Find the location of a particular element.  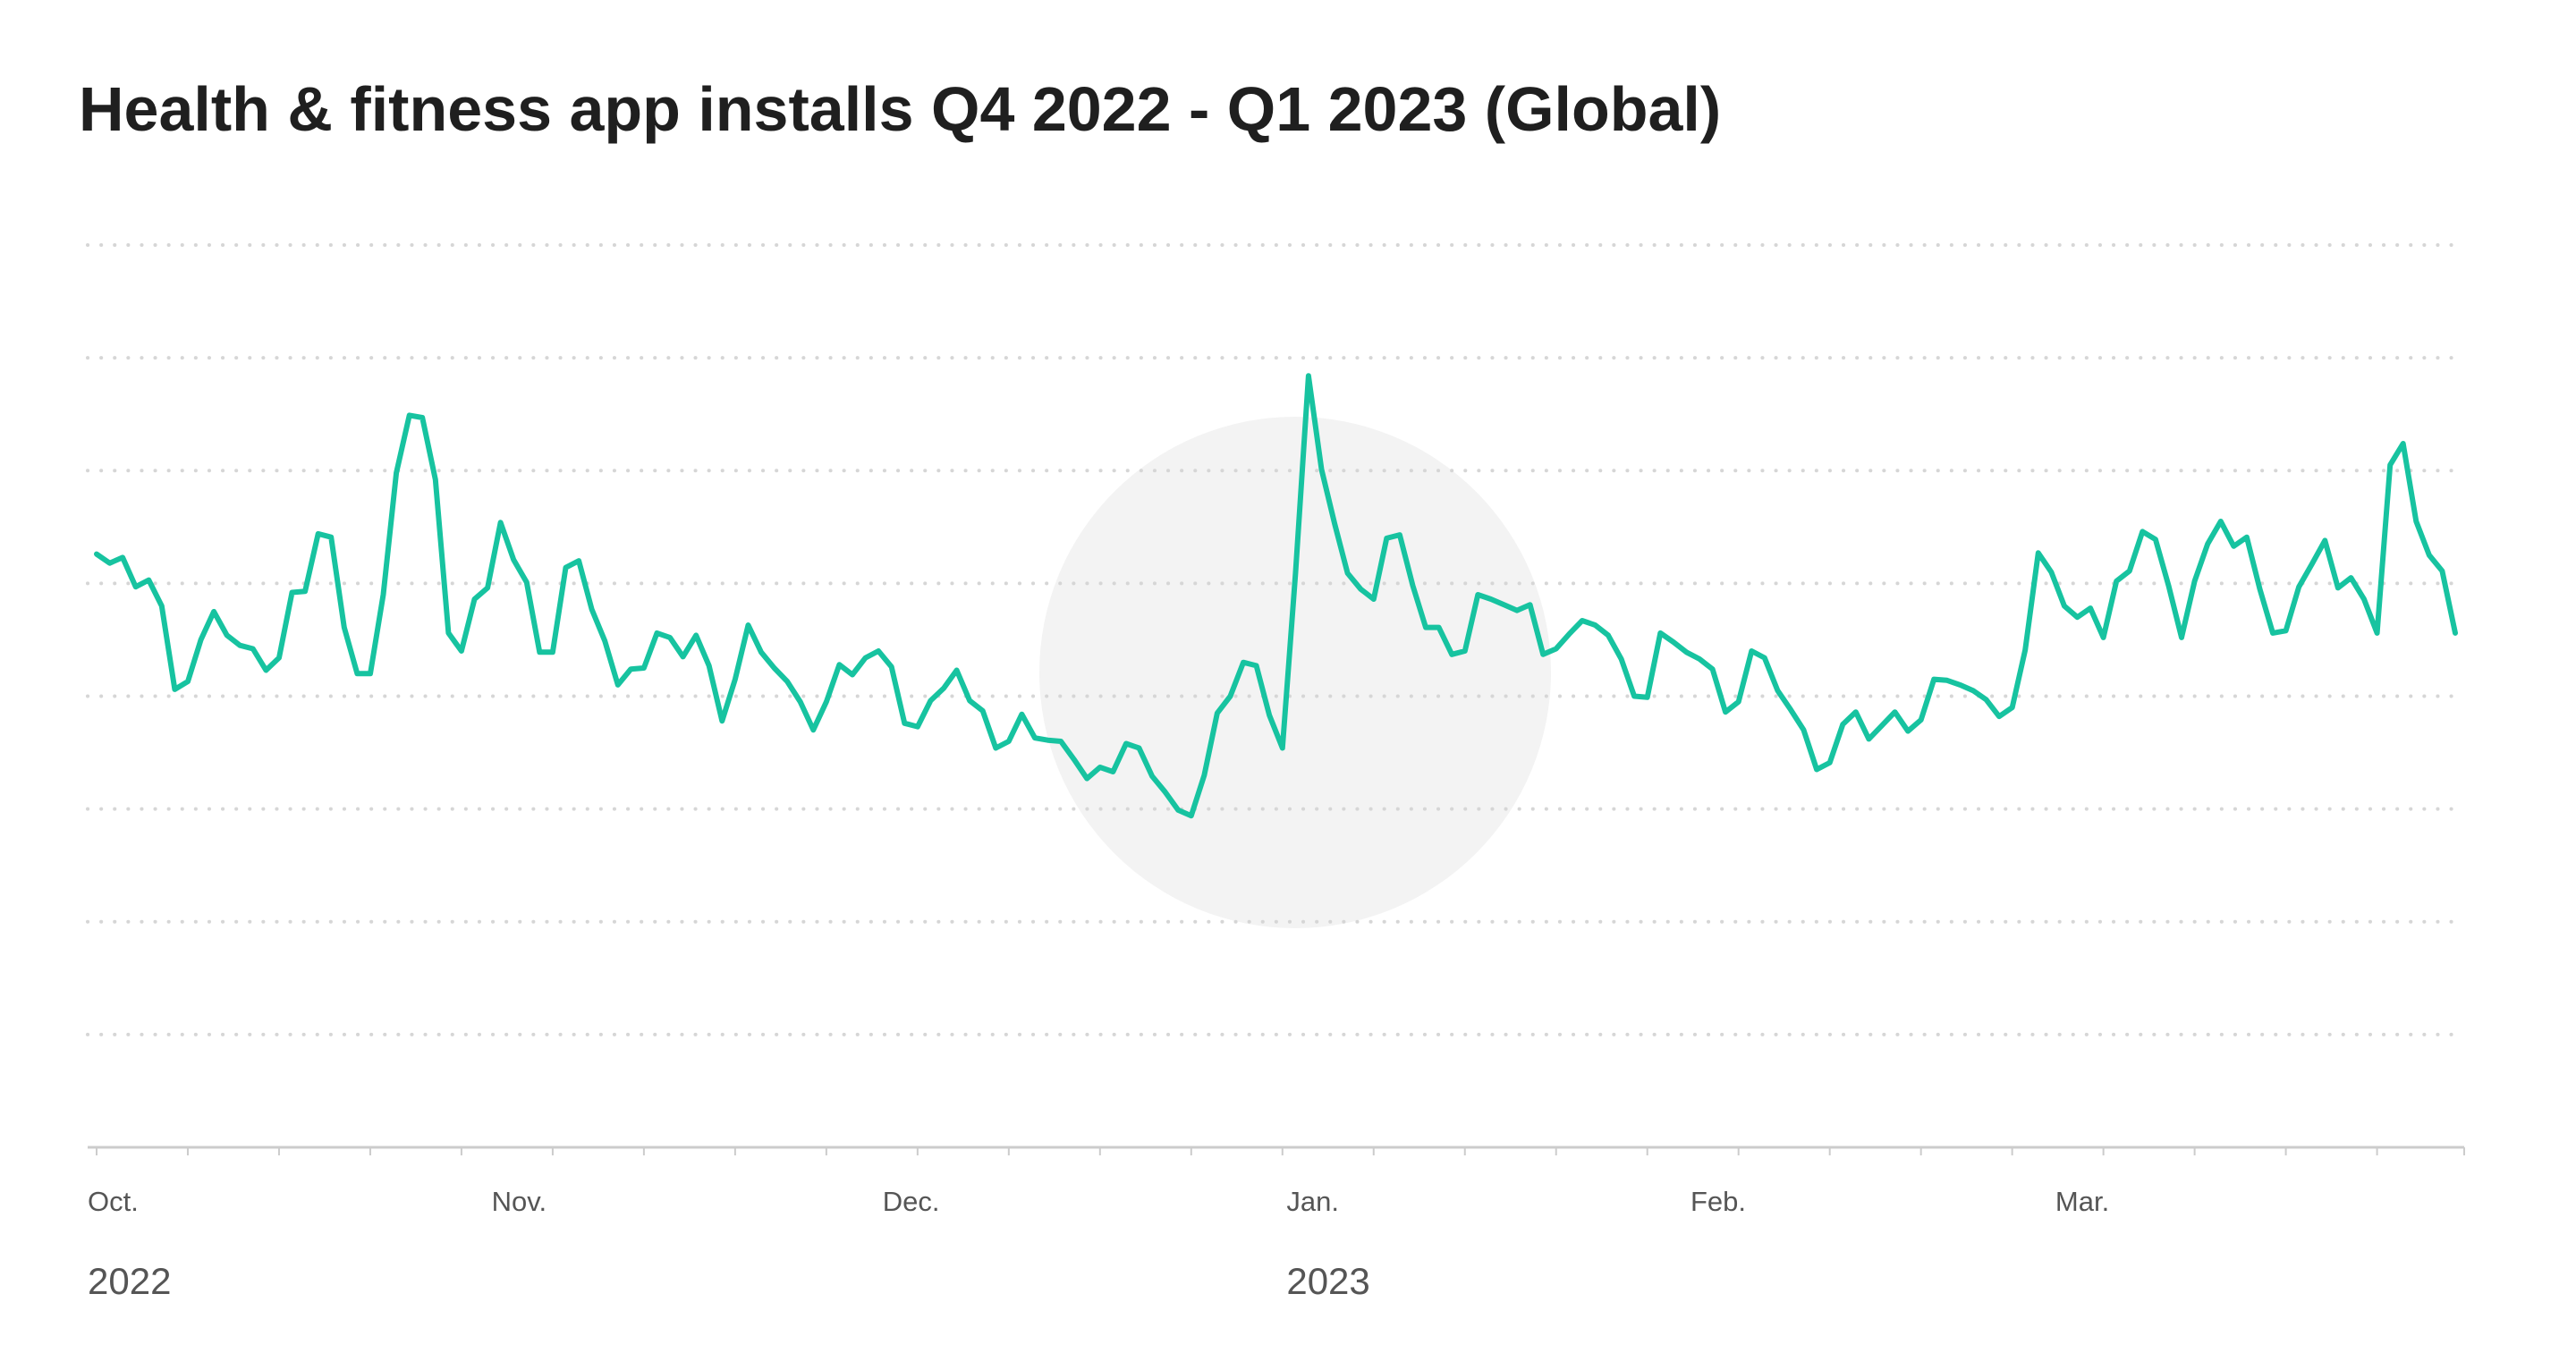

x-tick-label: Dec. is located at coordinates (911, 1201).